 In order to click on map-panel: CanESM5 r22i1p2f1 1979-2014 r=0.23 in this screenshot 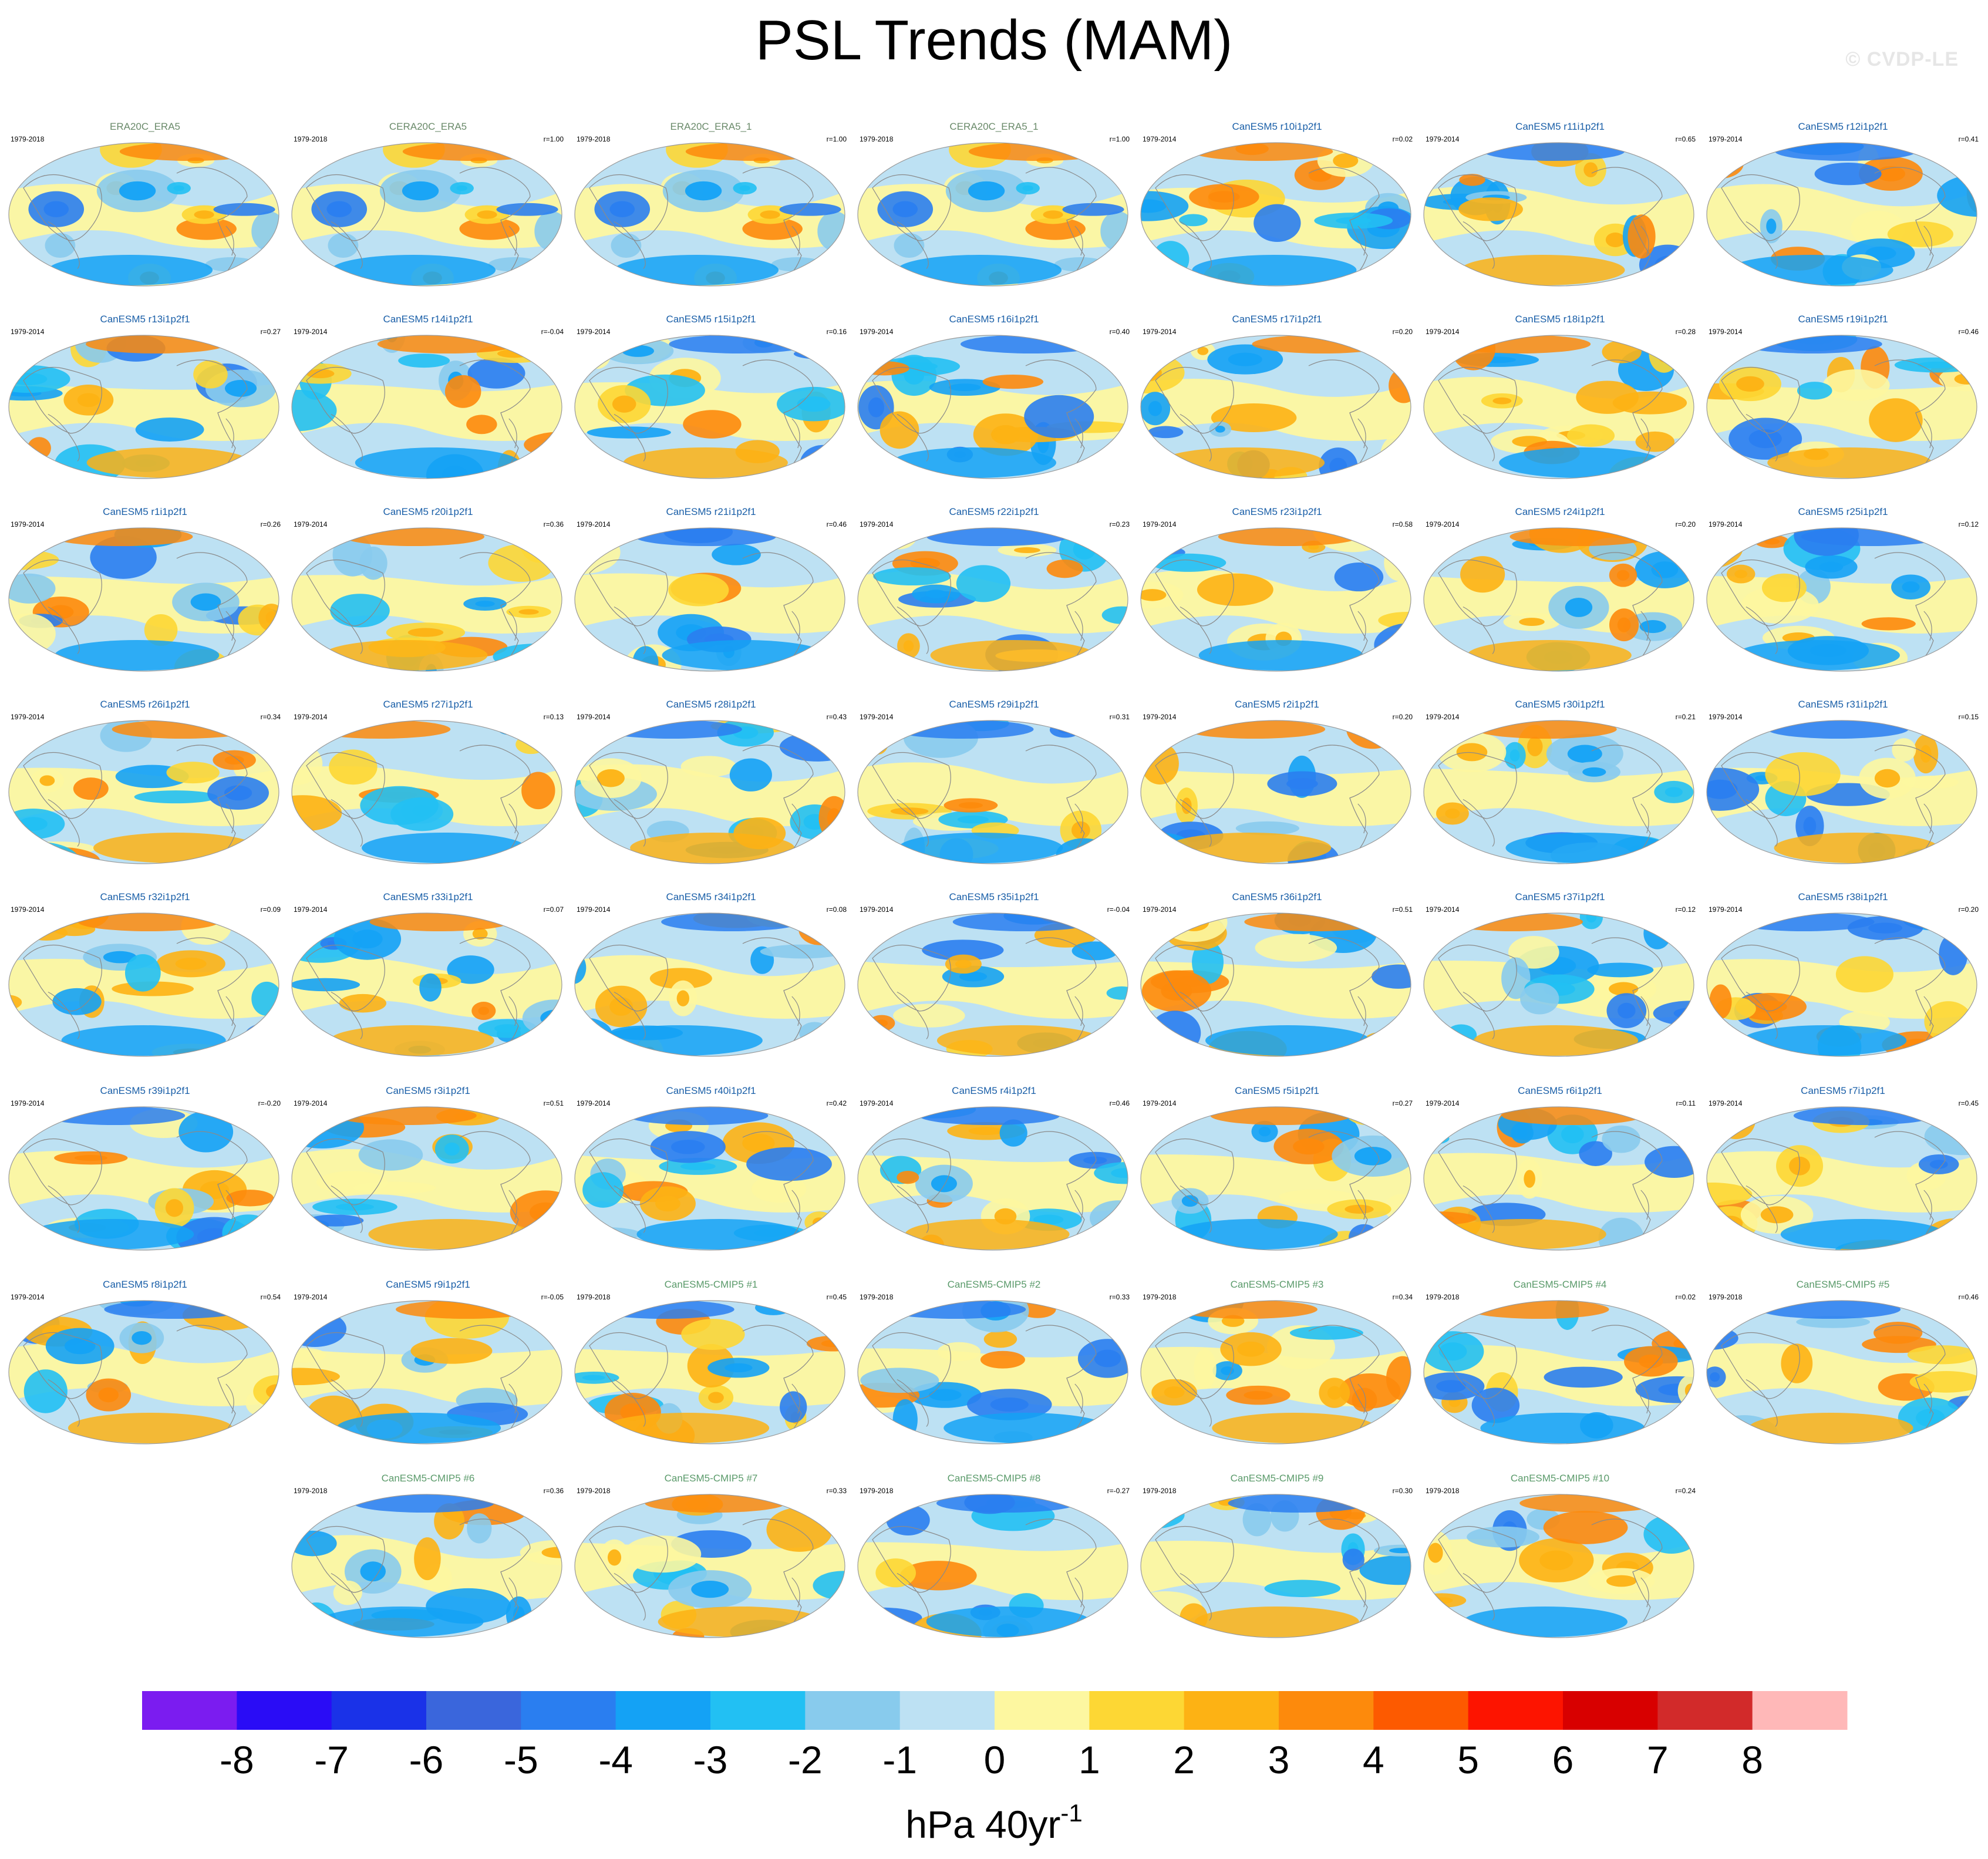, I will do `click(994, 599)`.